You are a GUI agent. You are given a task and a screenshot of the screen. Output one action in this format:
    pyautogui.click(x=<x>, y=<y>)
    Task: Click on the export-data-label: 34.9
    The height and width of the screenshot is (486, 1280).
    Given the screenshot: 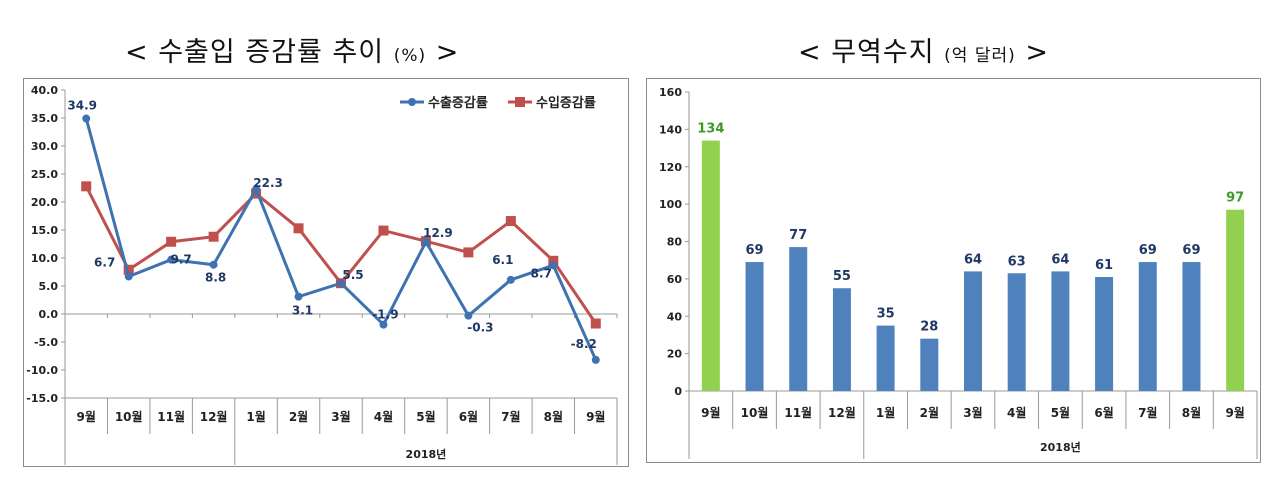 What is the action you would take?
    pyautogui.click(x=82, y=106)
    